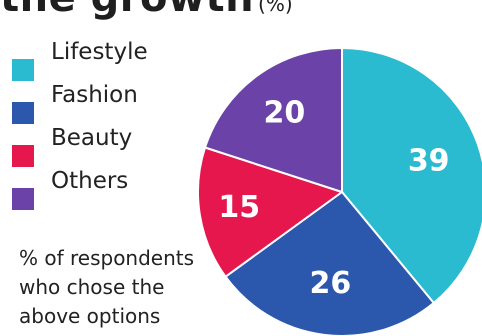 This screenshot has height=336, width=482. What do you see at coordinates (146, 9) in the screenshot?
I see `chart-title: the growth(%)` at bounding box center [146, 9].